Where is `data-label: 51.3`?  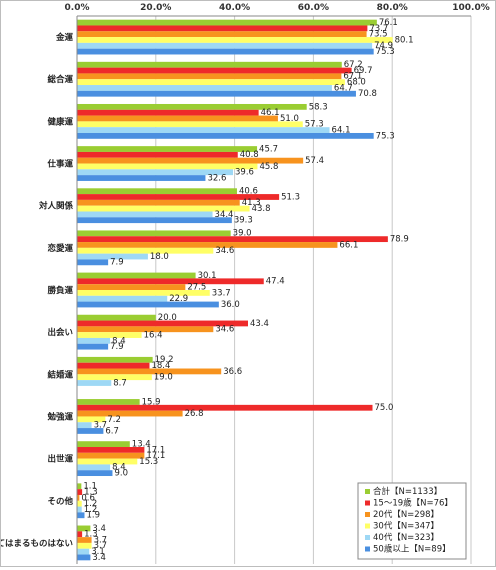 data-label: 51.3 is located at coordinates (290, 197).